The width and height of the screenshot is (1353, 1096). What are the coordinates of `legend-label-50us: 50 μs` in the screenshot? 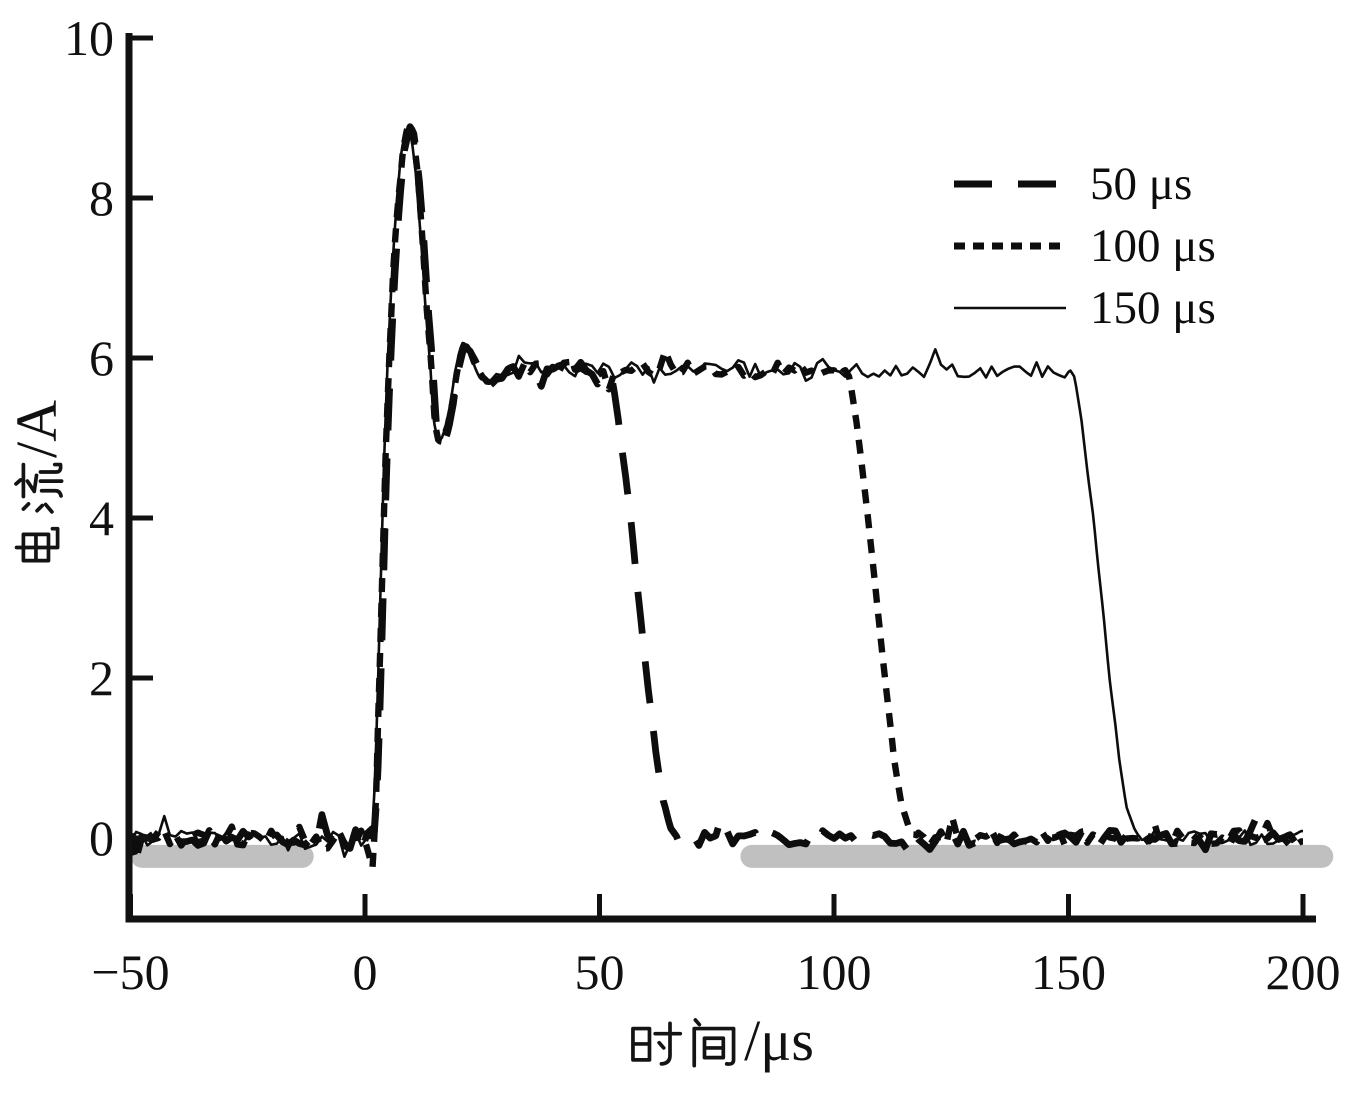 It's located at (1141, 183).